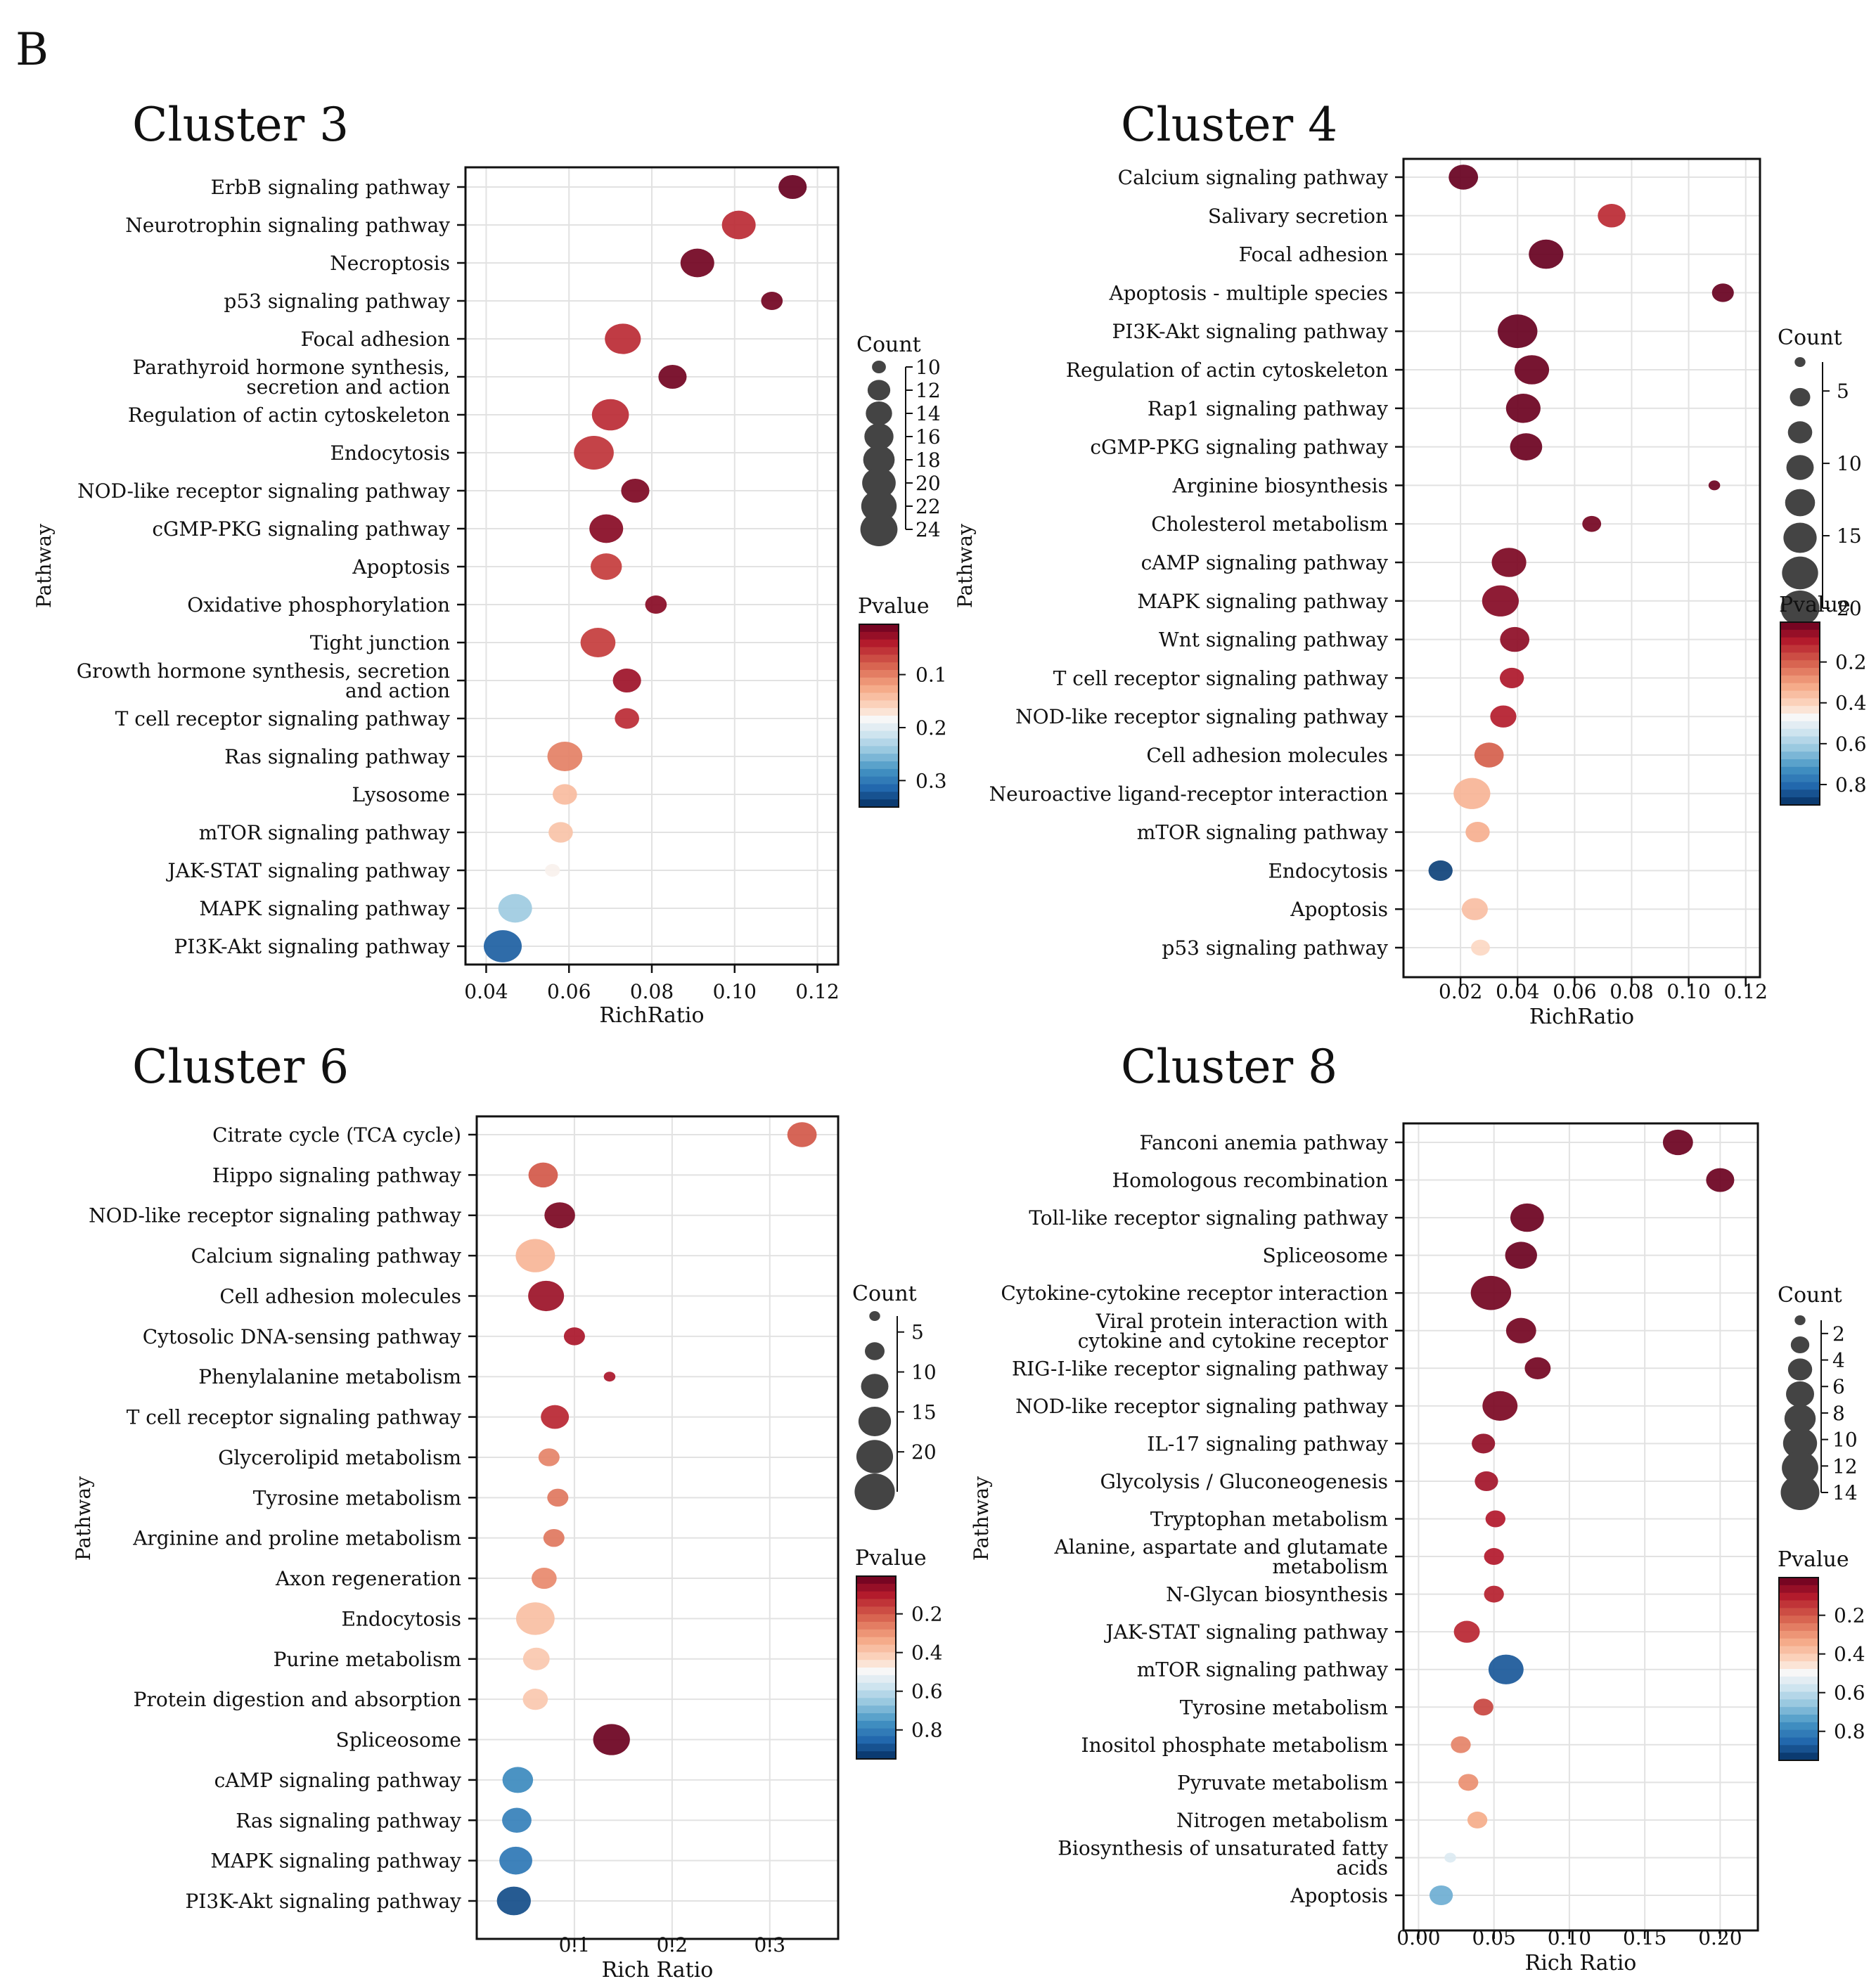 This screenshot has height=1986, width=1876. Describe the element at coordinates (1843, 391) in the screenshot. I see `count-legend-label: 5` at that location.